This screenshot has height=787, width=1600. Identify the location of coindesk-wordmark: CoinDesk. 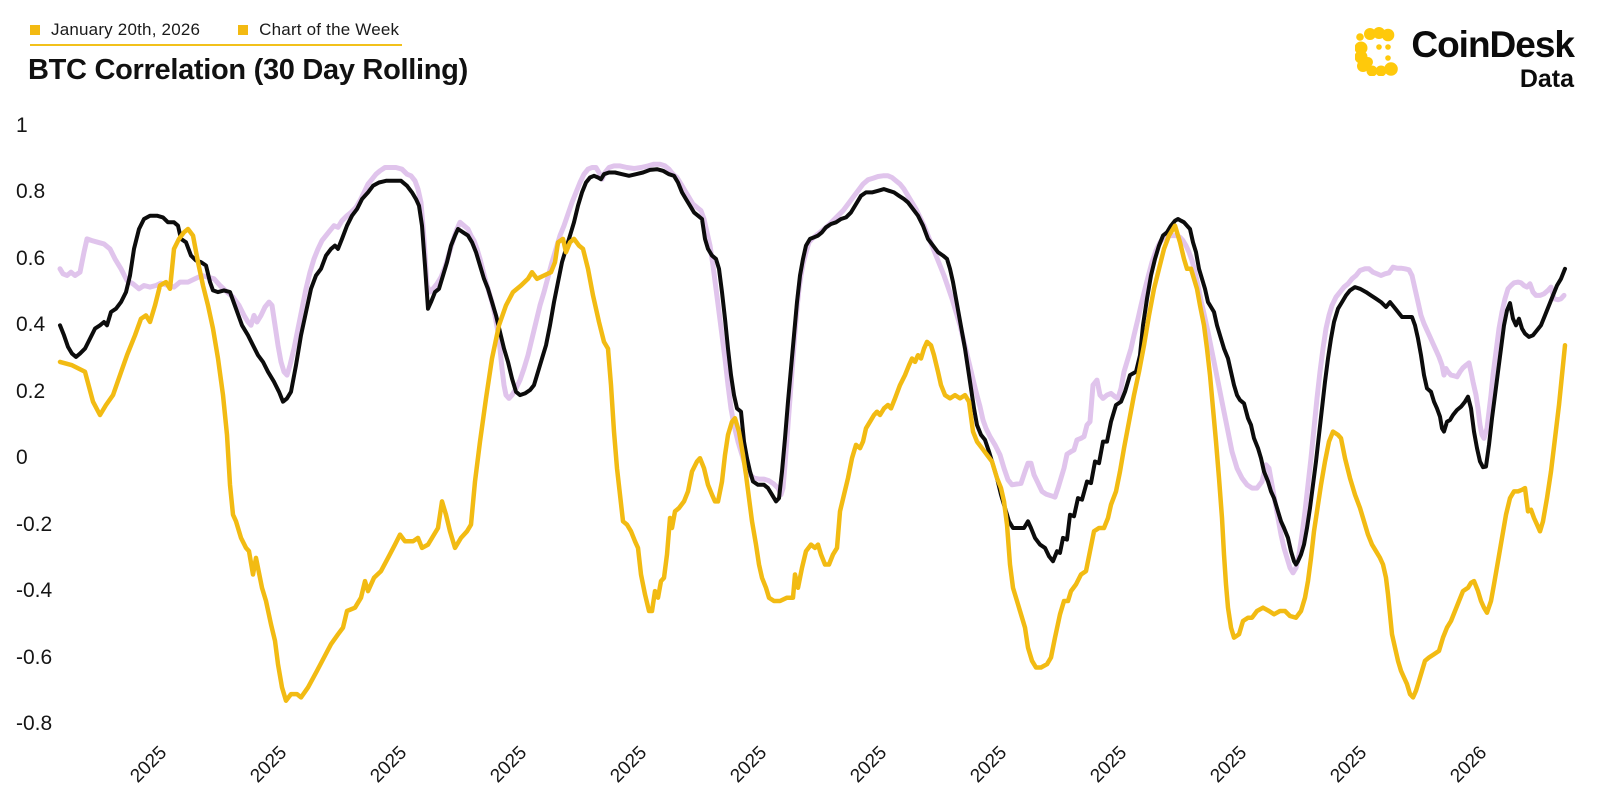
(1493, 44).